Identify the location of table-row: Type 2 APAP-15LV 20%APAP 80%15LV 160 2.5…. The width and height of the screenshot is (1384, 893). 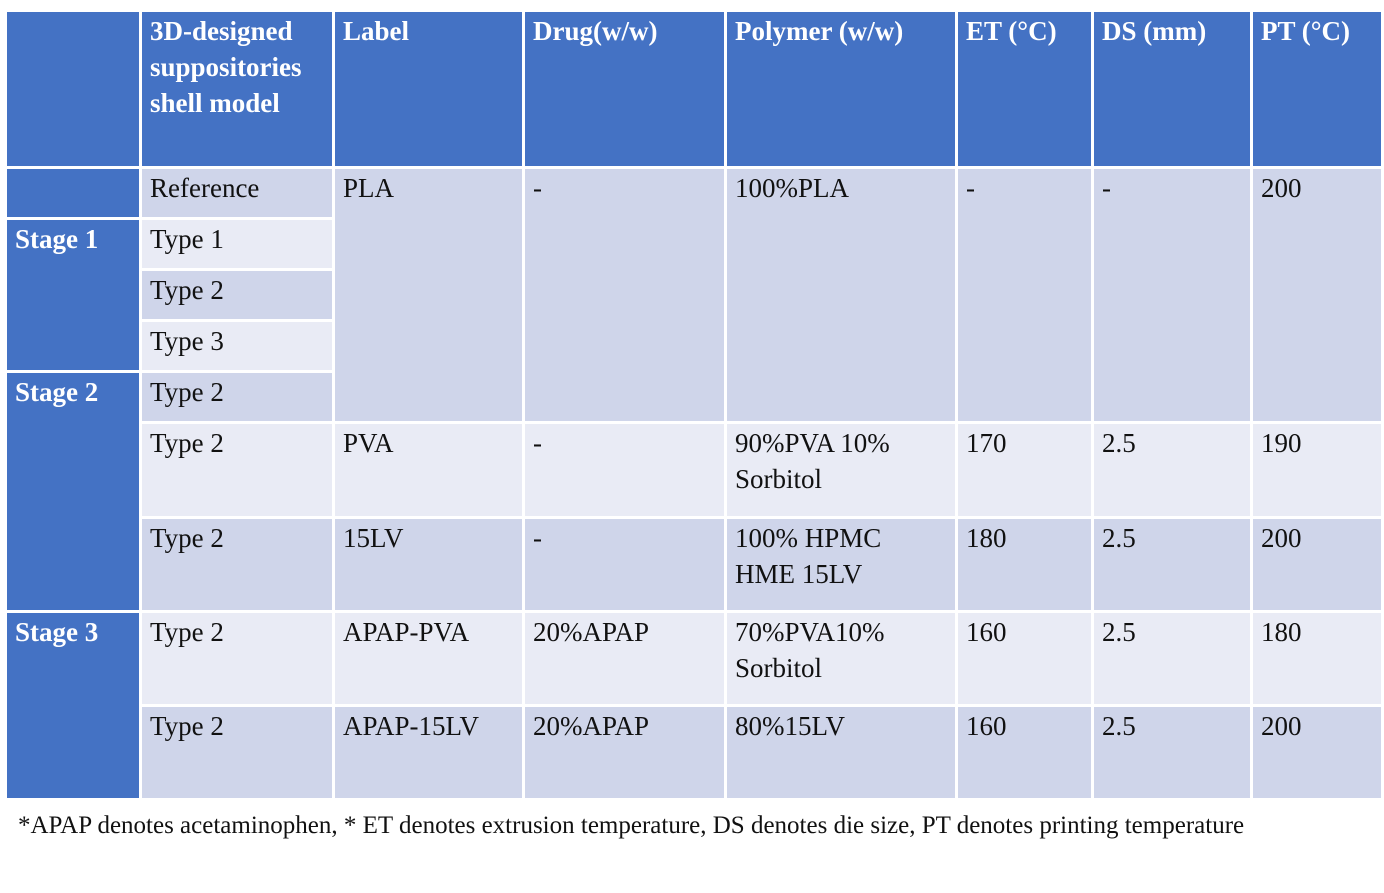
(695, 752).